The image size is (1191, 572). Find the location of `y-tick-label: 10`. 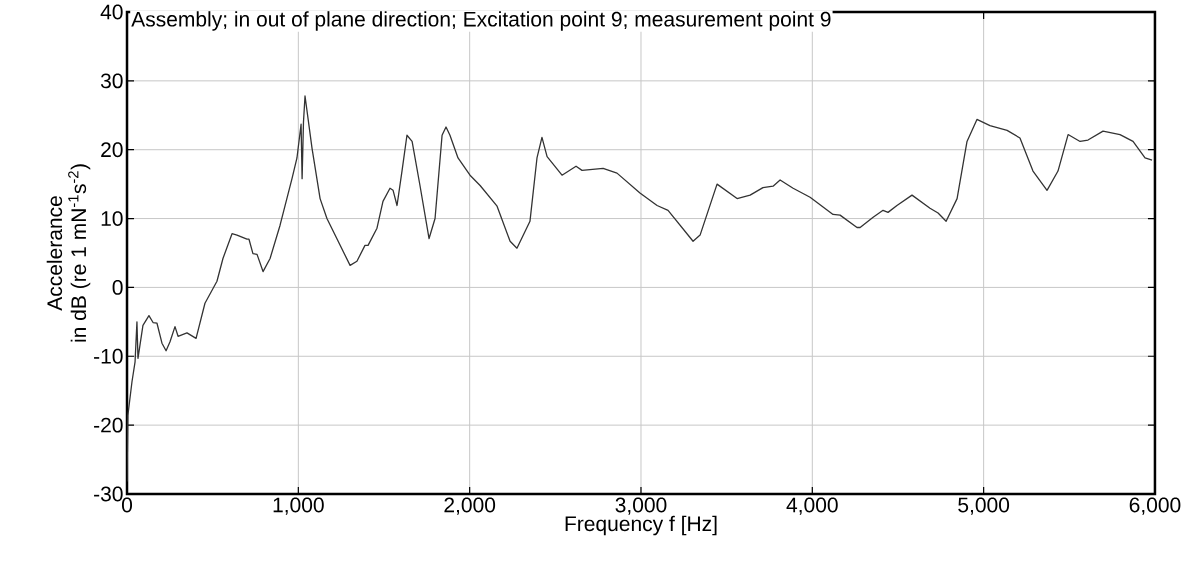

y-tick-label: 10 is located at coordinates (112, 218).